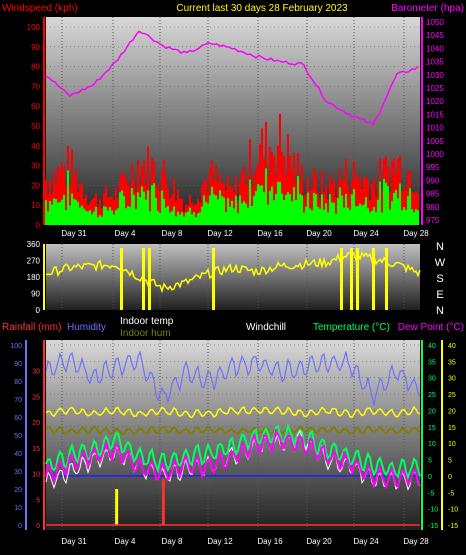  I want to click on barometer-right-tick-label: 1010, so click(435, 128).